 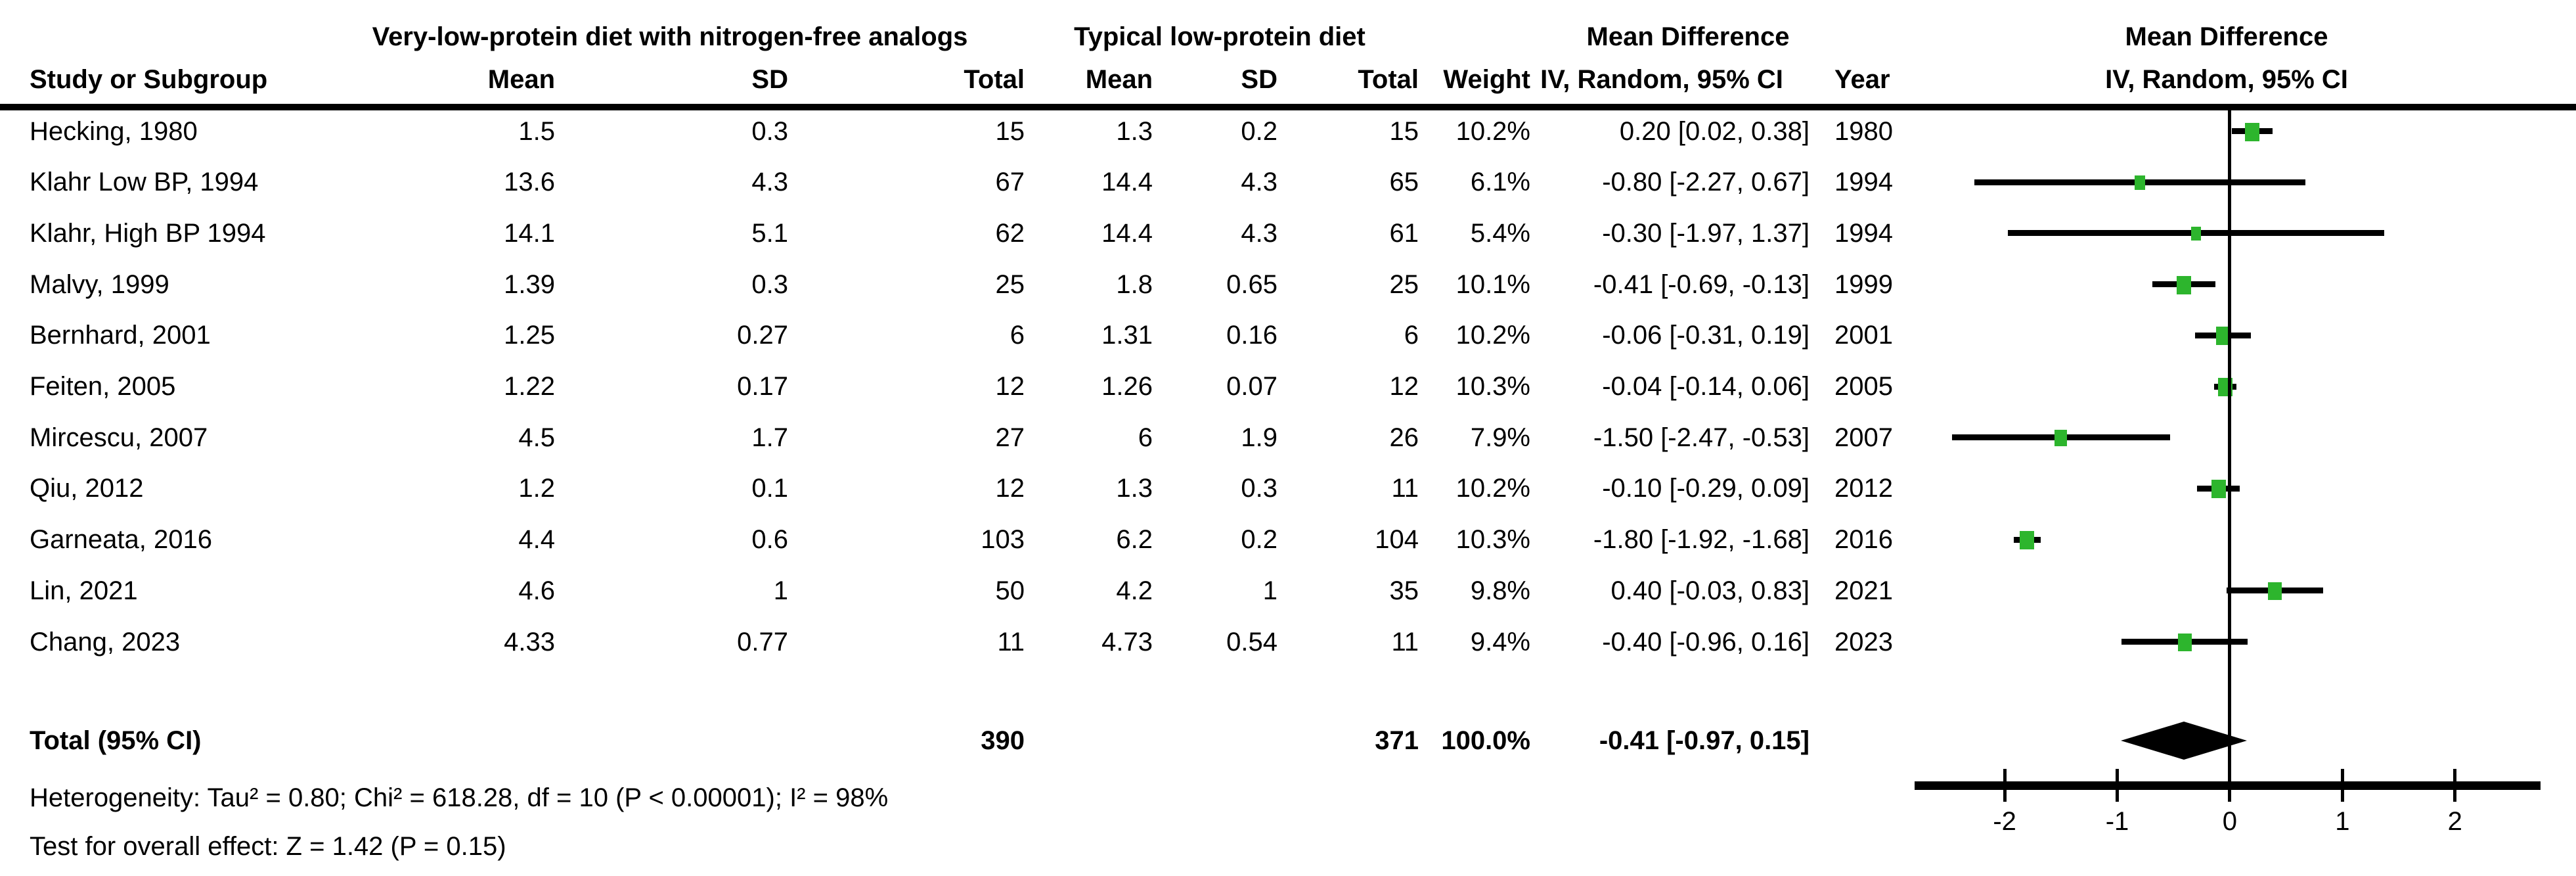 I want to click on sd1-cell: 5.1, so click(x=769, y=233).